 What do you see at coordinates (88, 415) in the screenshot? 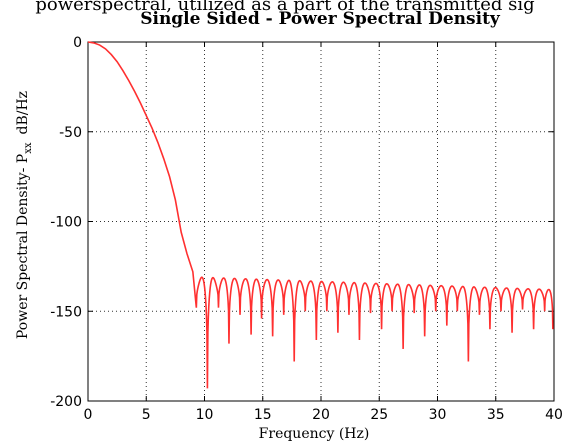
I see `x-tick-label: 0` at bounding box center [88, 415].